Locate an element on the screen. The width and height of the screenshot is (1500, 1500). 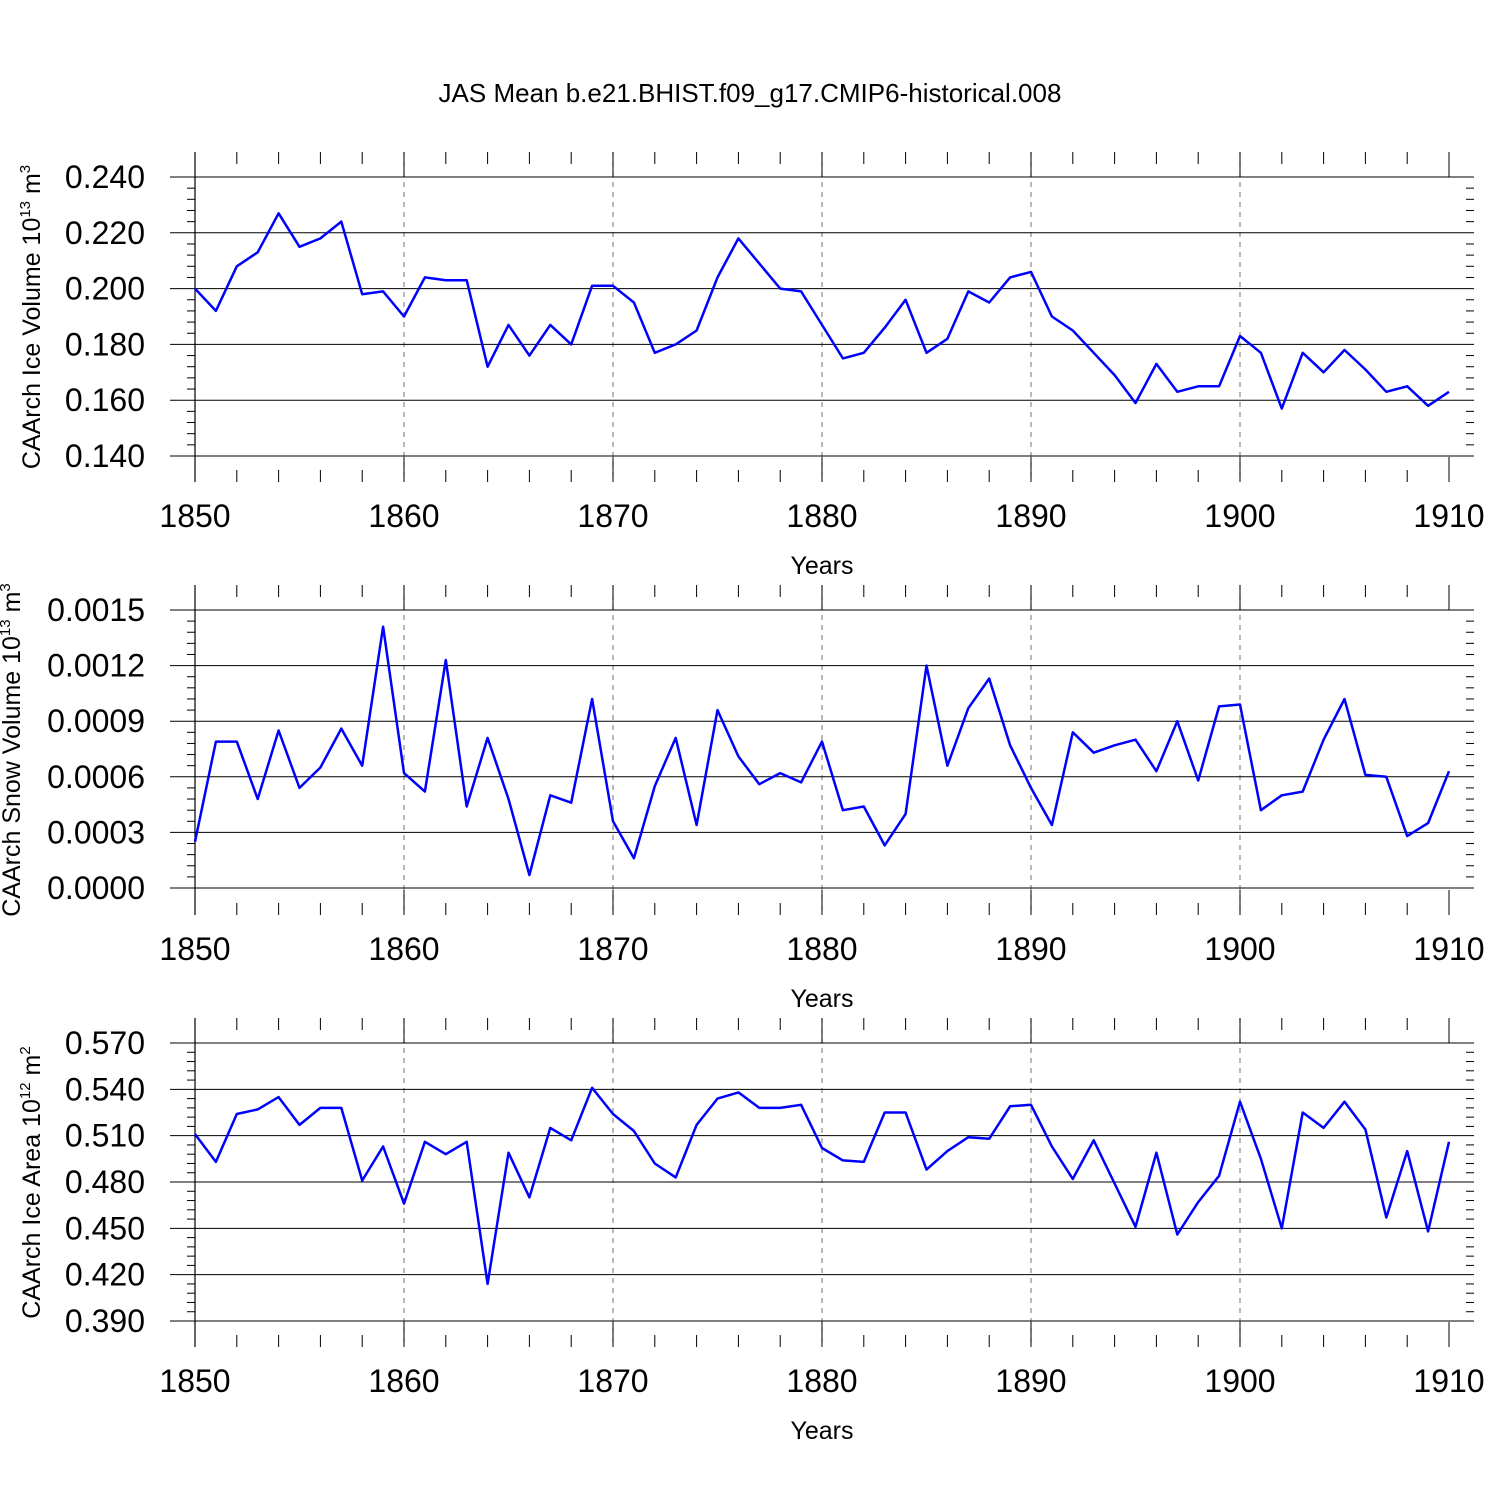
y-tick-label: 0.570 is located at coordinates (105, 1043).